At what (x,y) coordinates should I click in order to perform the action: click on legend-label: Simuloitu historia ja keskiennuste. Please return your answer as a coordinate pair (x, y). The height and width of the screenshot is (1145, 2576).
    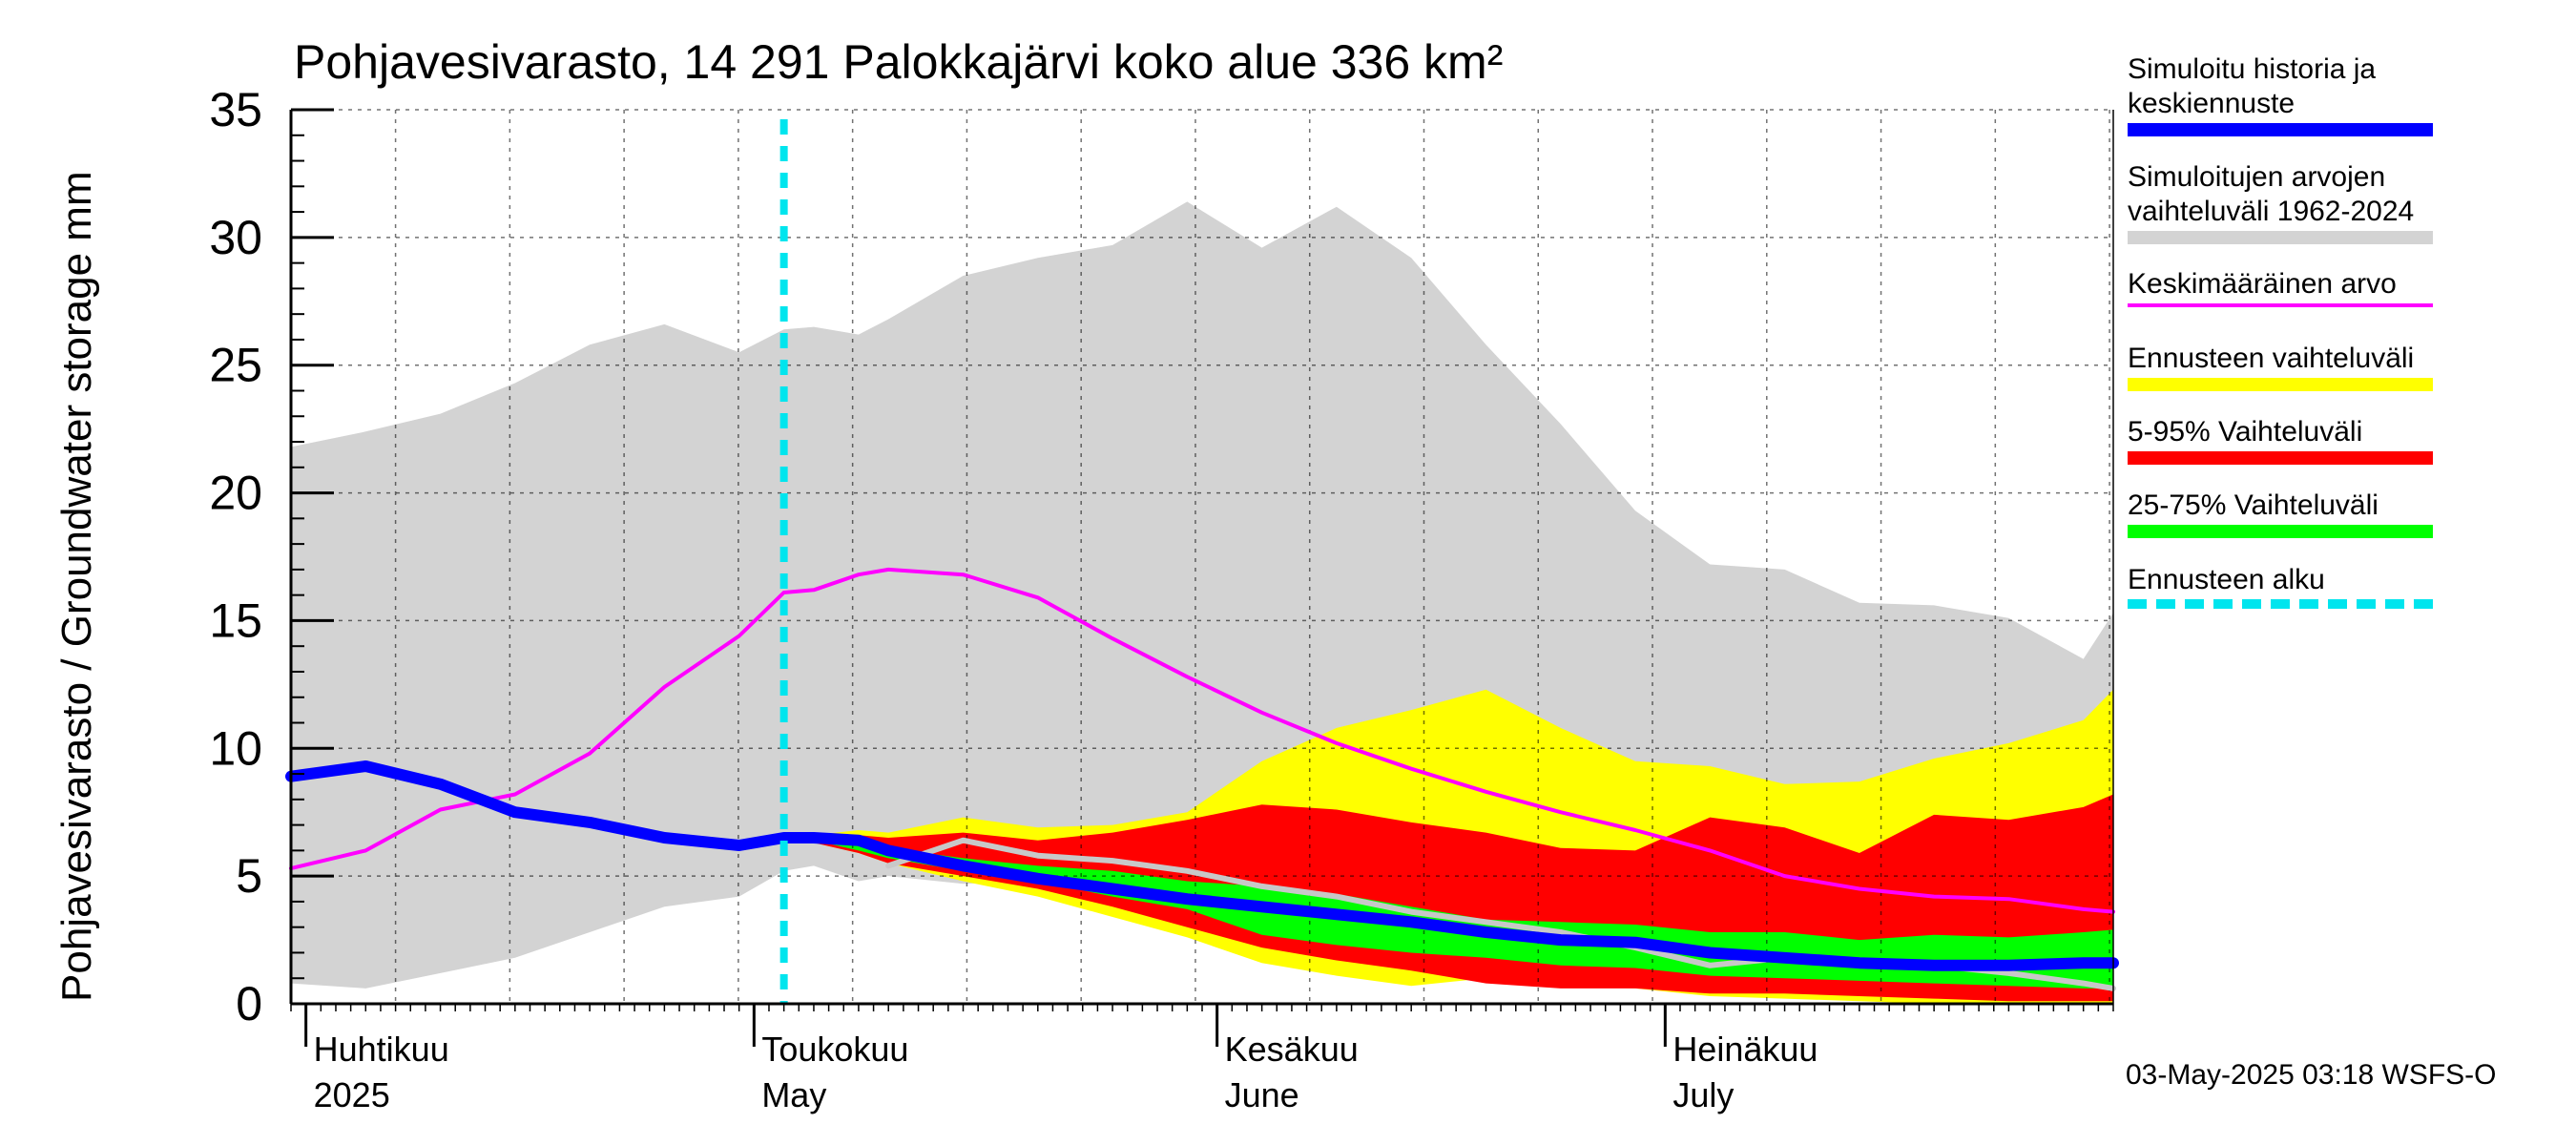
    Looking at the image, I should click on (2252, 86).